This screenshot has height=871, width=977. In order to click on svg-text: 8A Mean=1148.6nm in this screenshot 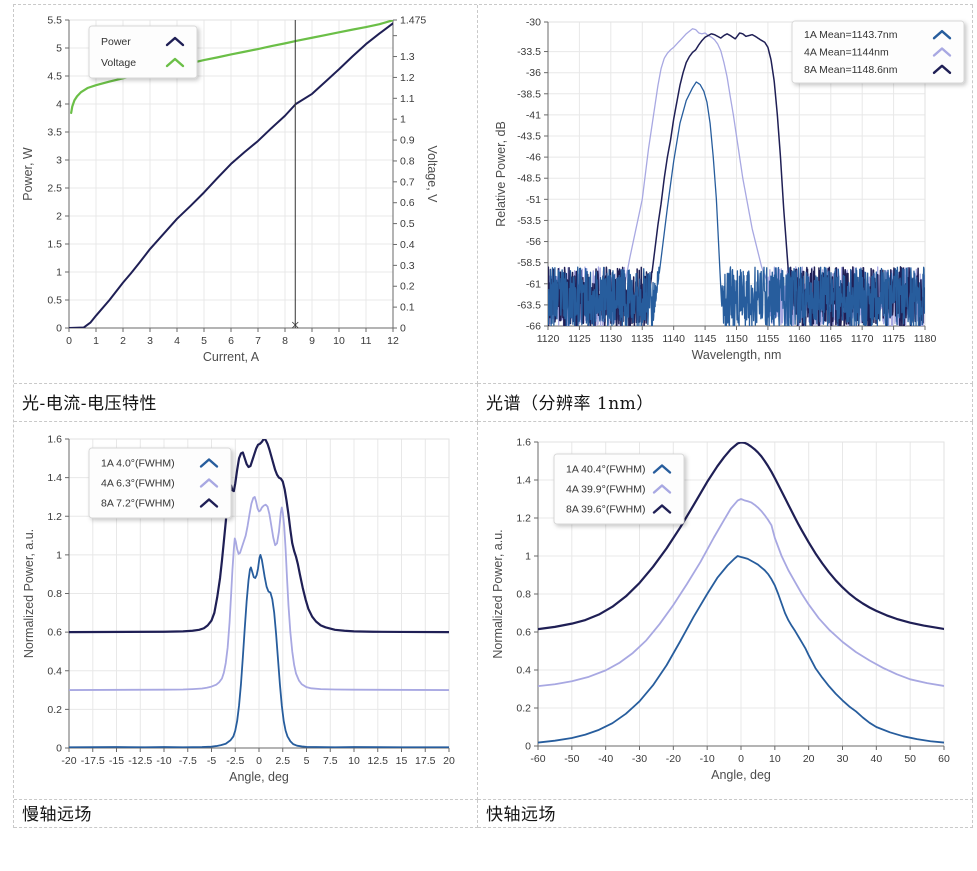, I will do `click(851, 70)`.